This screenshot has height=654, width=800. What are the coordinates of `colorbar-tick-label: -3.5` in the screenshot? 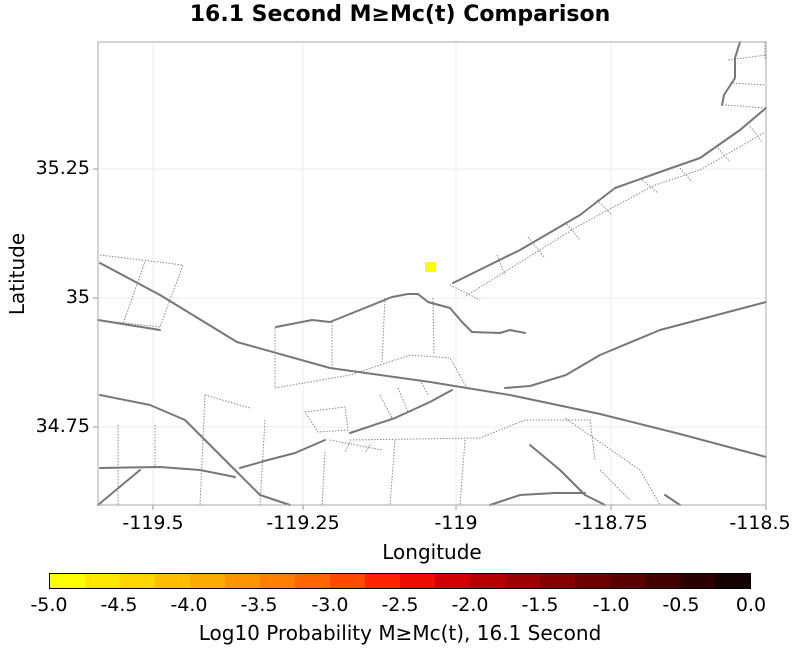 It's located at (259, 605).